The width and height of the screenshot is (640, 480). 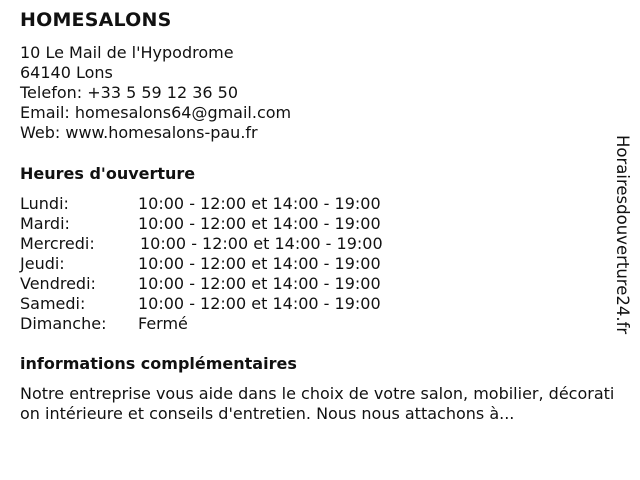 I want to click on hours-row: Mercredi: 10:00 - 12:00 et 14:00 - 19:00, so click(x=201, y=244).